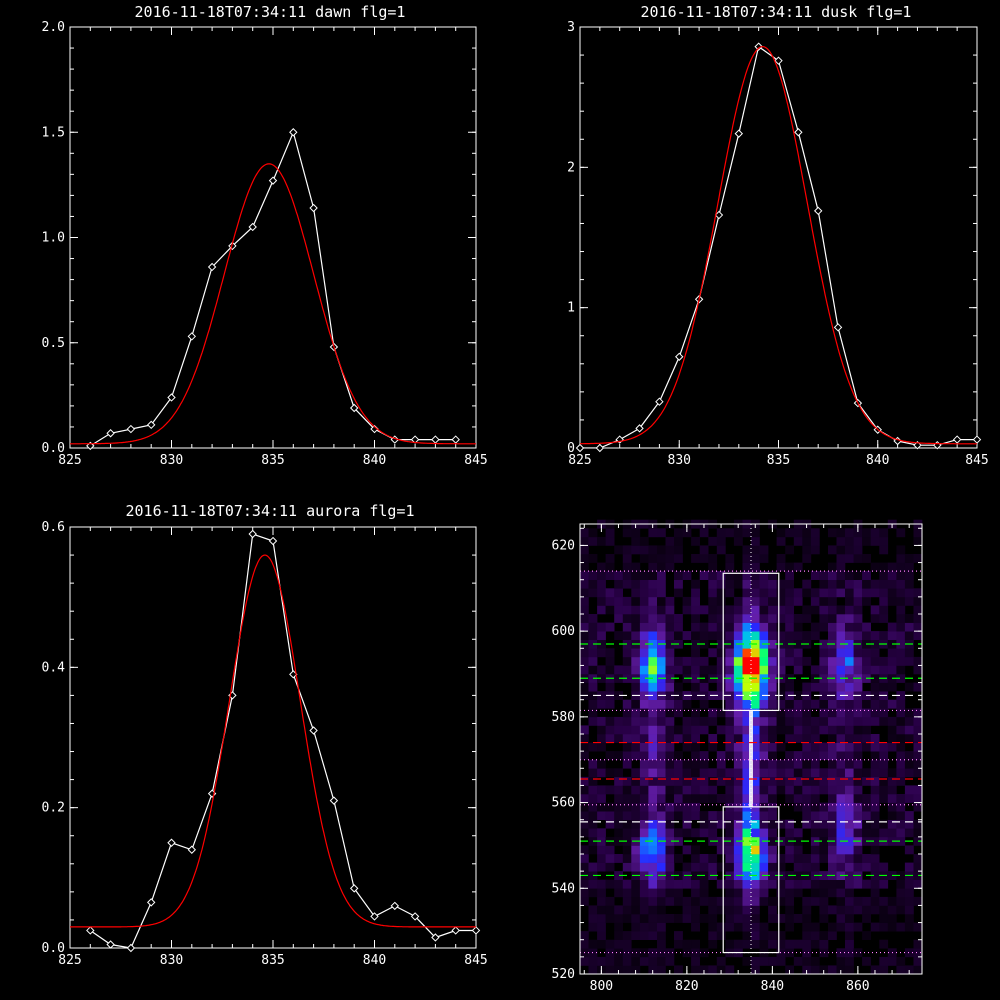  Describe the element at coordinates (563, 888) in the screenshot. I see `y-tick-label: 540` at that location.